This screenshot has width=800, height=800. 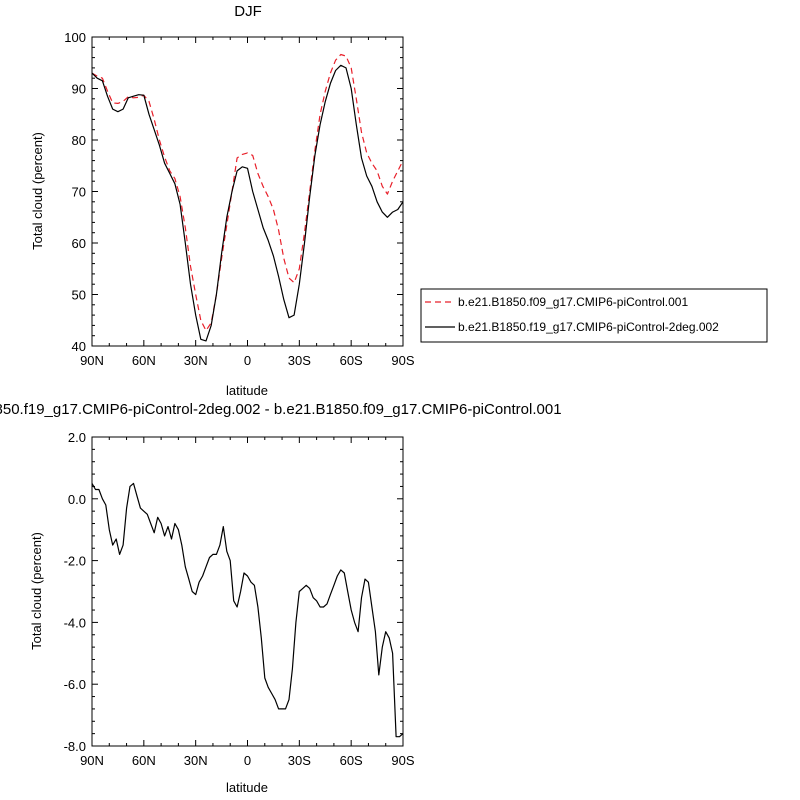 I want to click on y-tick-label: -4.0, so click(x=75, y=622).